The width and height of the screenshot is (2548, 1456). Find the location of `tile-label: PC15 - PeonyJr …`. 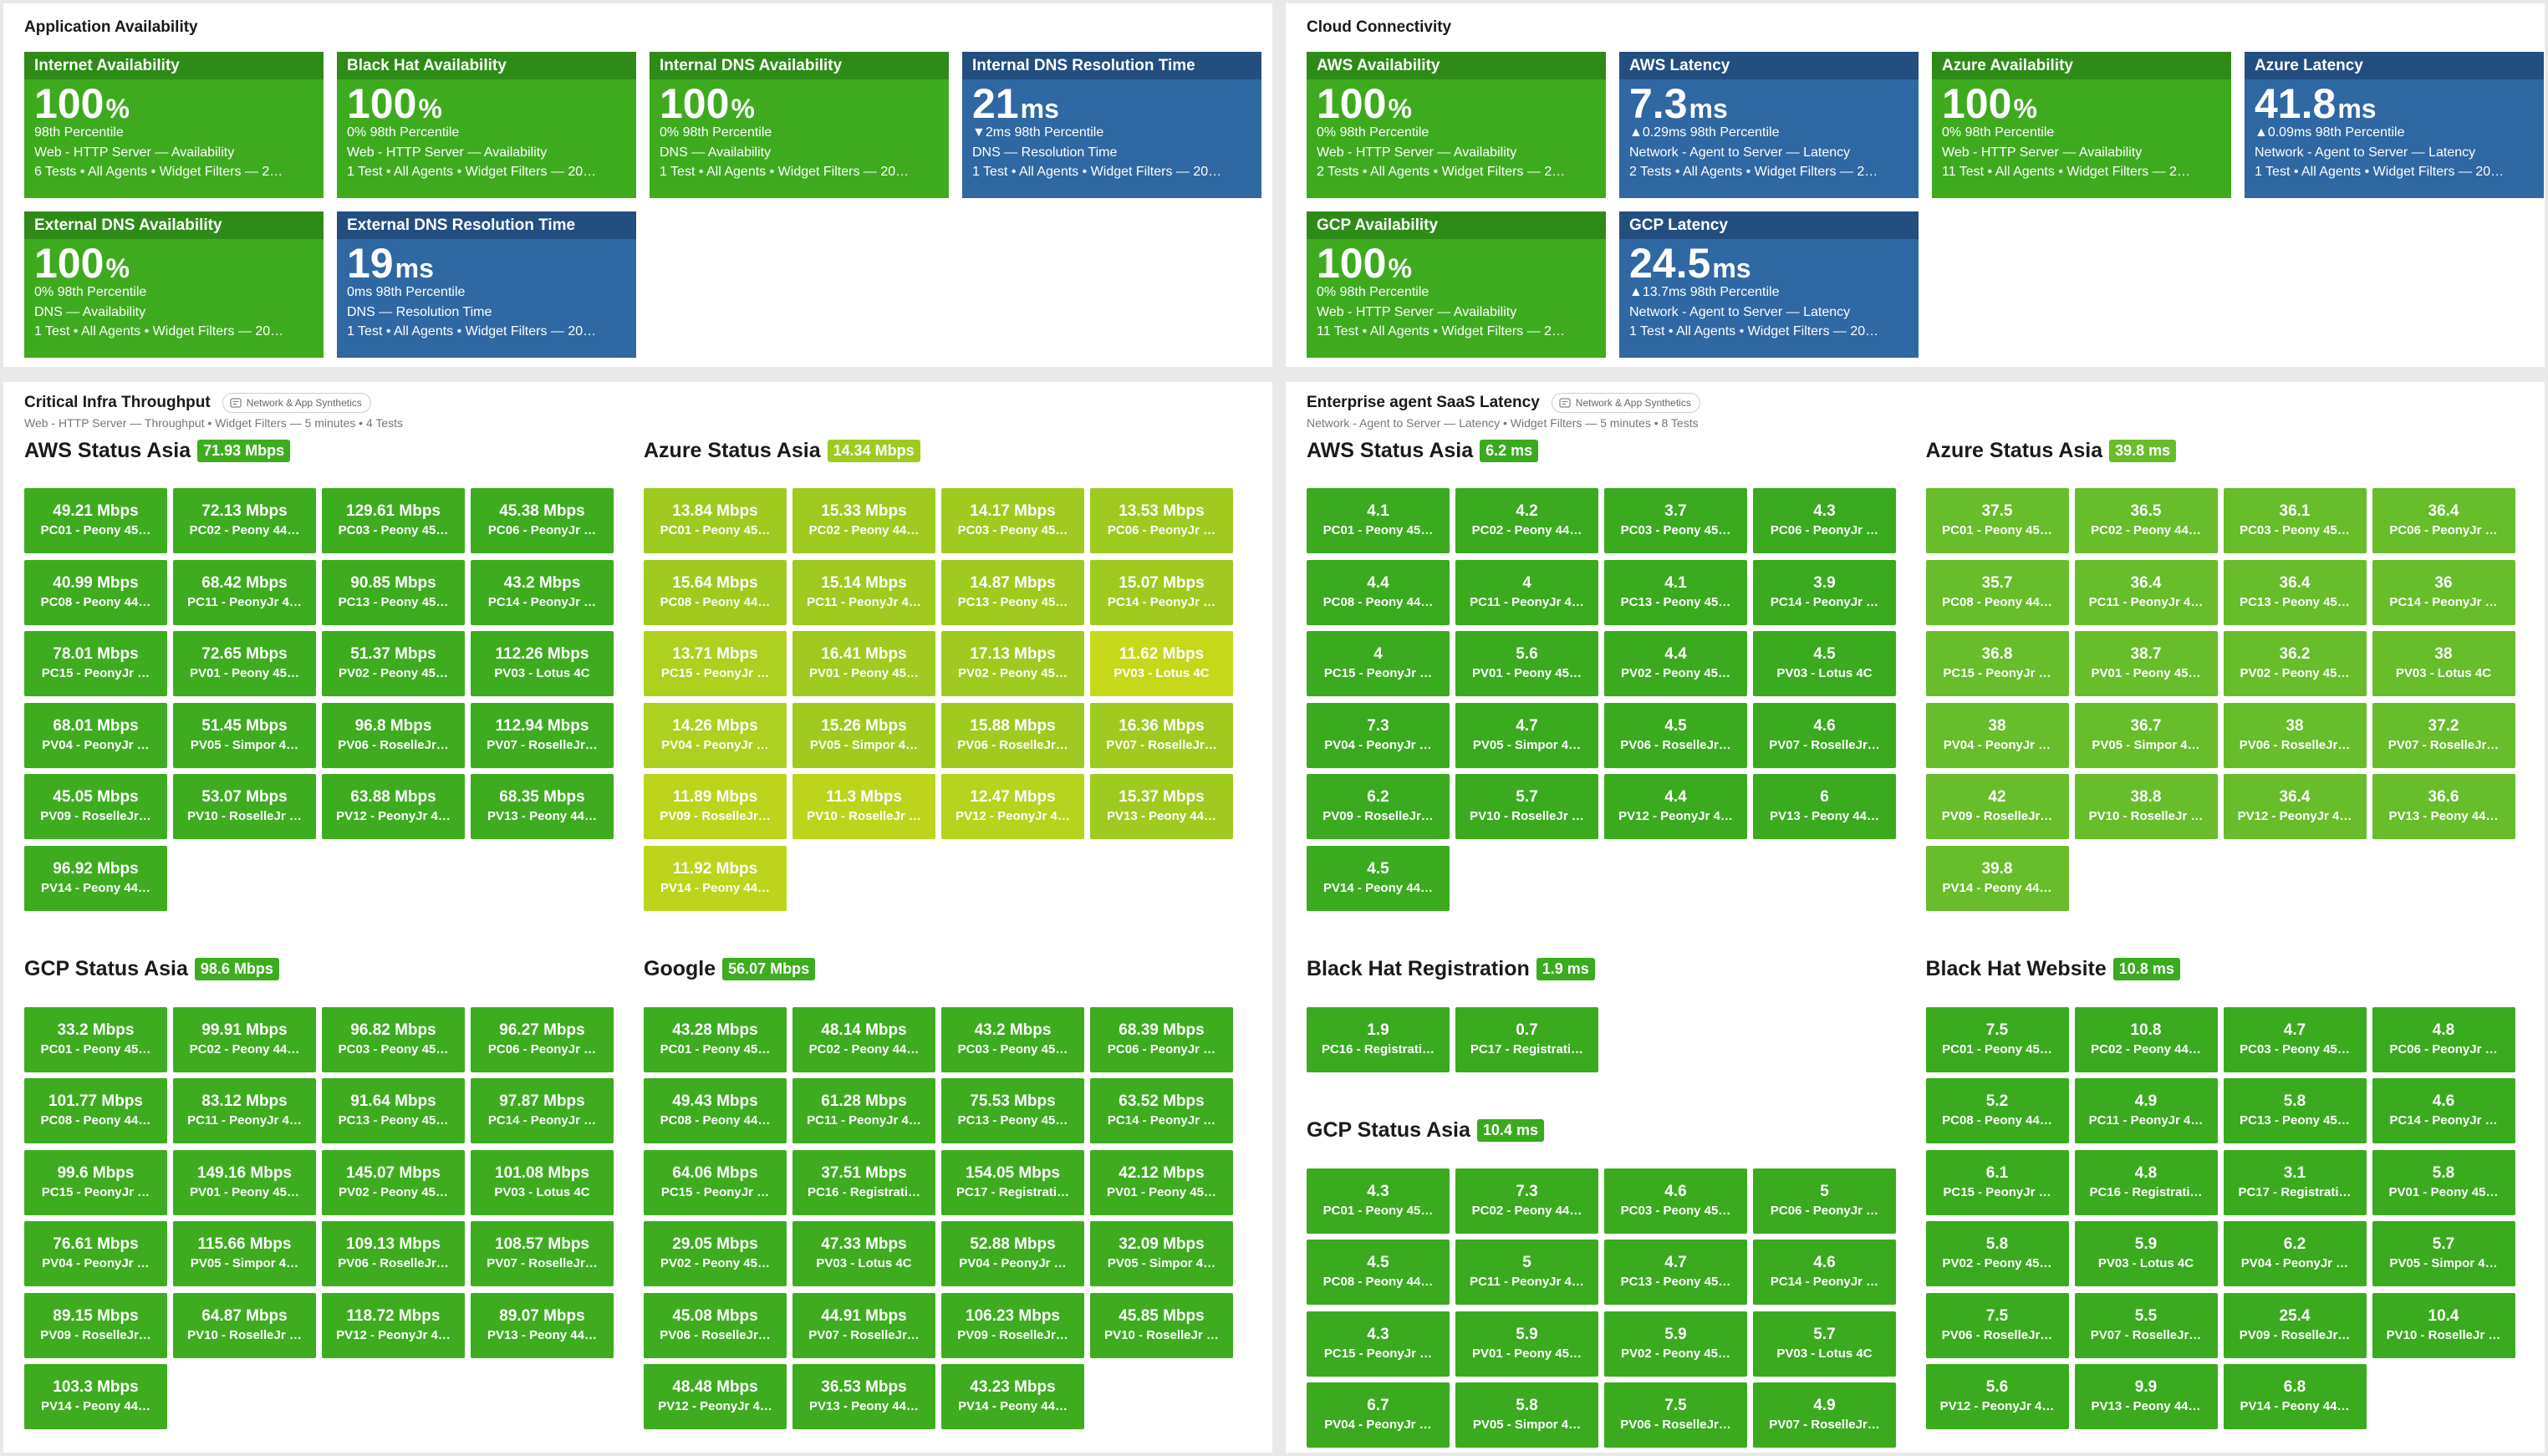

tile-label: PC15 - PeonyJr … is located at coordinates (1378, 1353).